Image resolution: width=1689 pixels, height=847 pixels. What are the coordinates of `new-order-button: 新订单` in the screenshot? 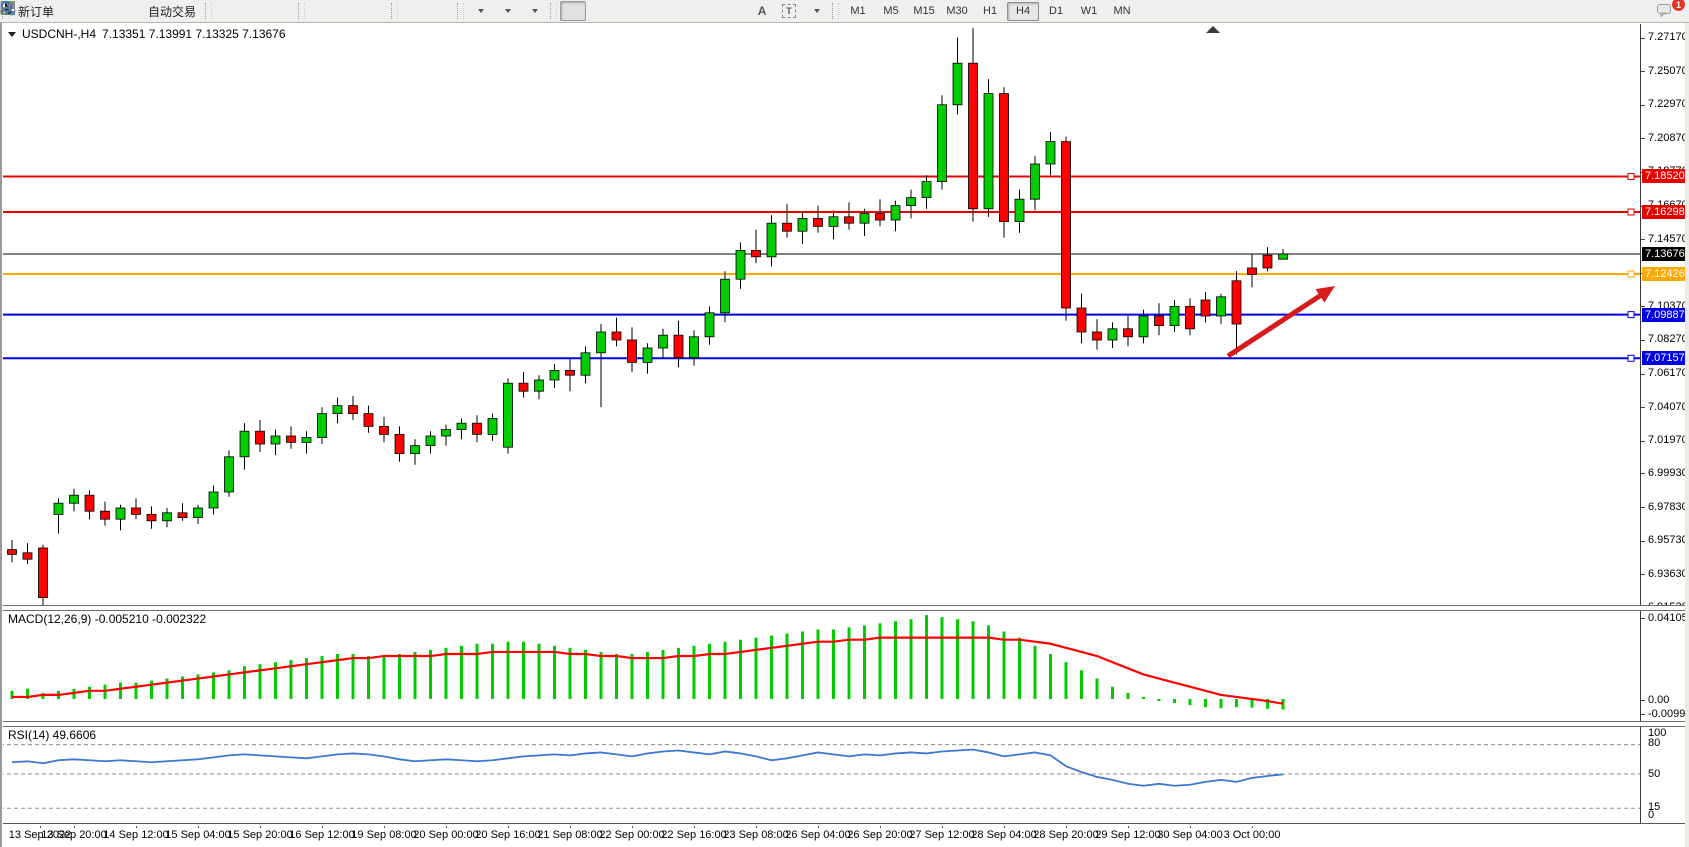 It's located at (30, 11).